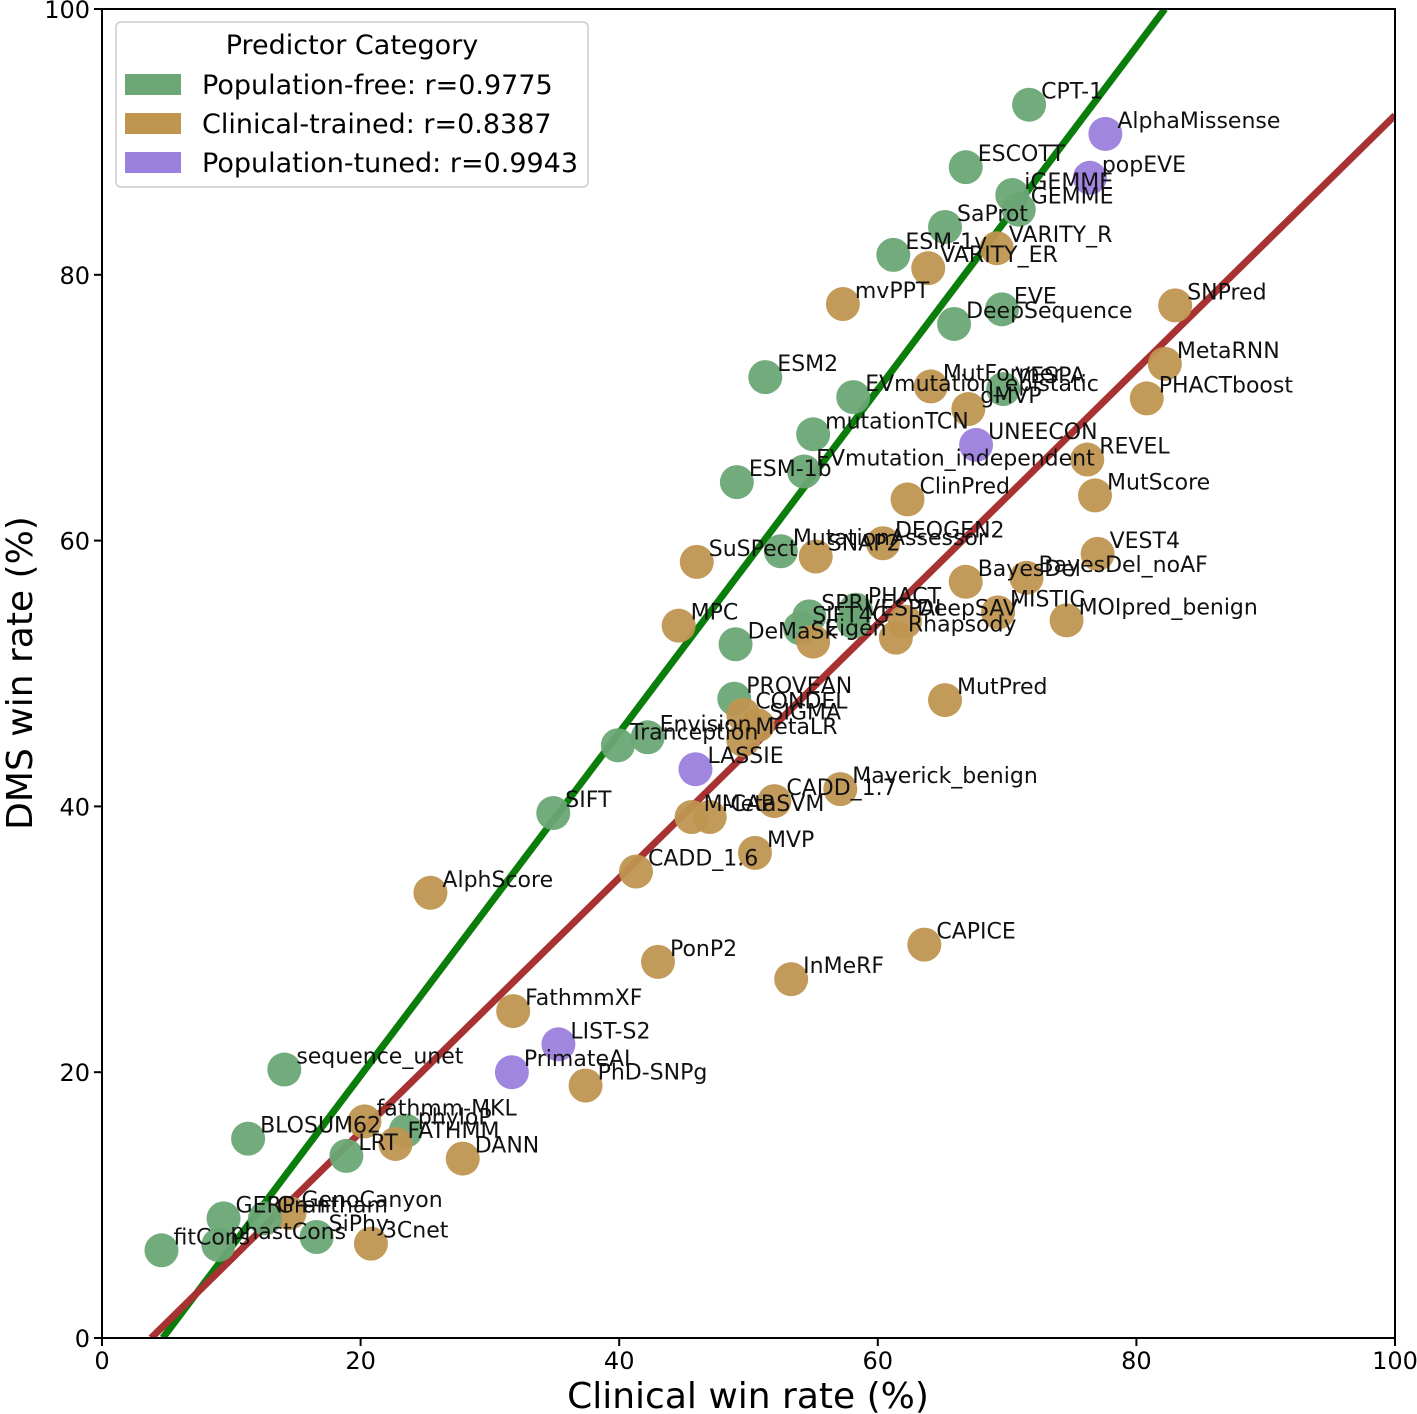 Image resolution: width=1417 pixels, height=1414 pixels. Describe the element at coordinates (1001, 309) in the screenshot. I see `point-eve` at that location.